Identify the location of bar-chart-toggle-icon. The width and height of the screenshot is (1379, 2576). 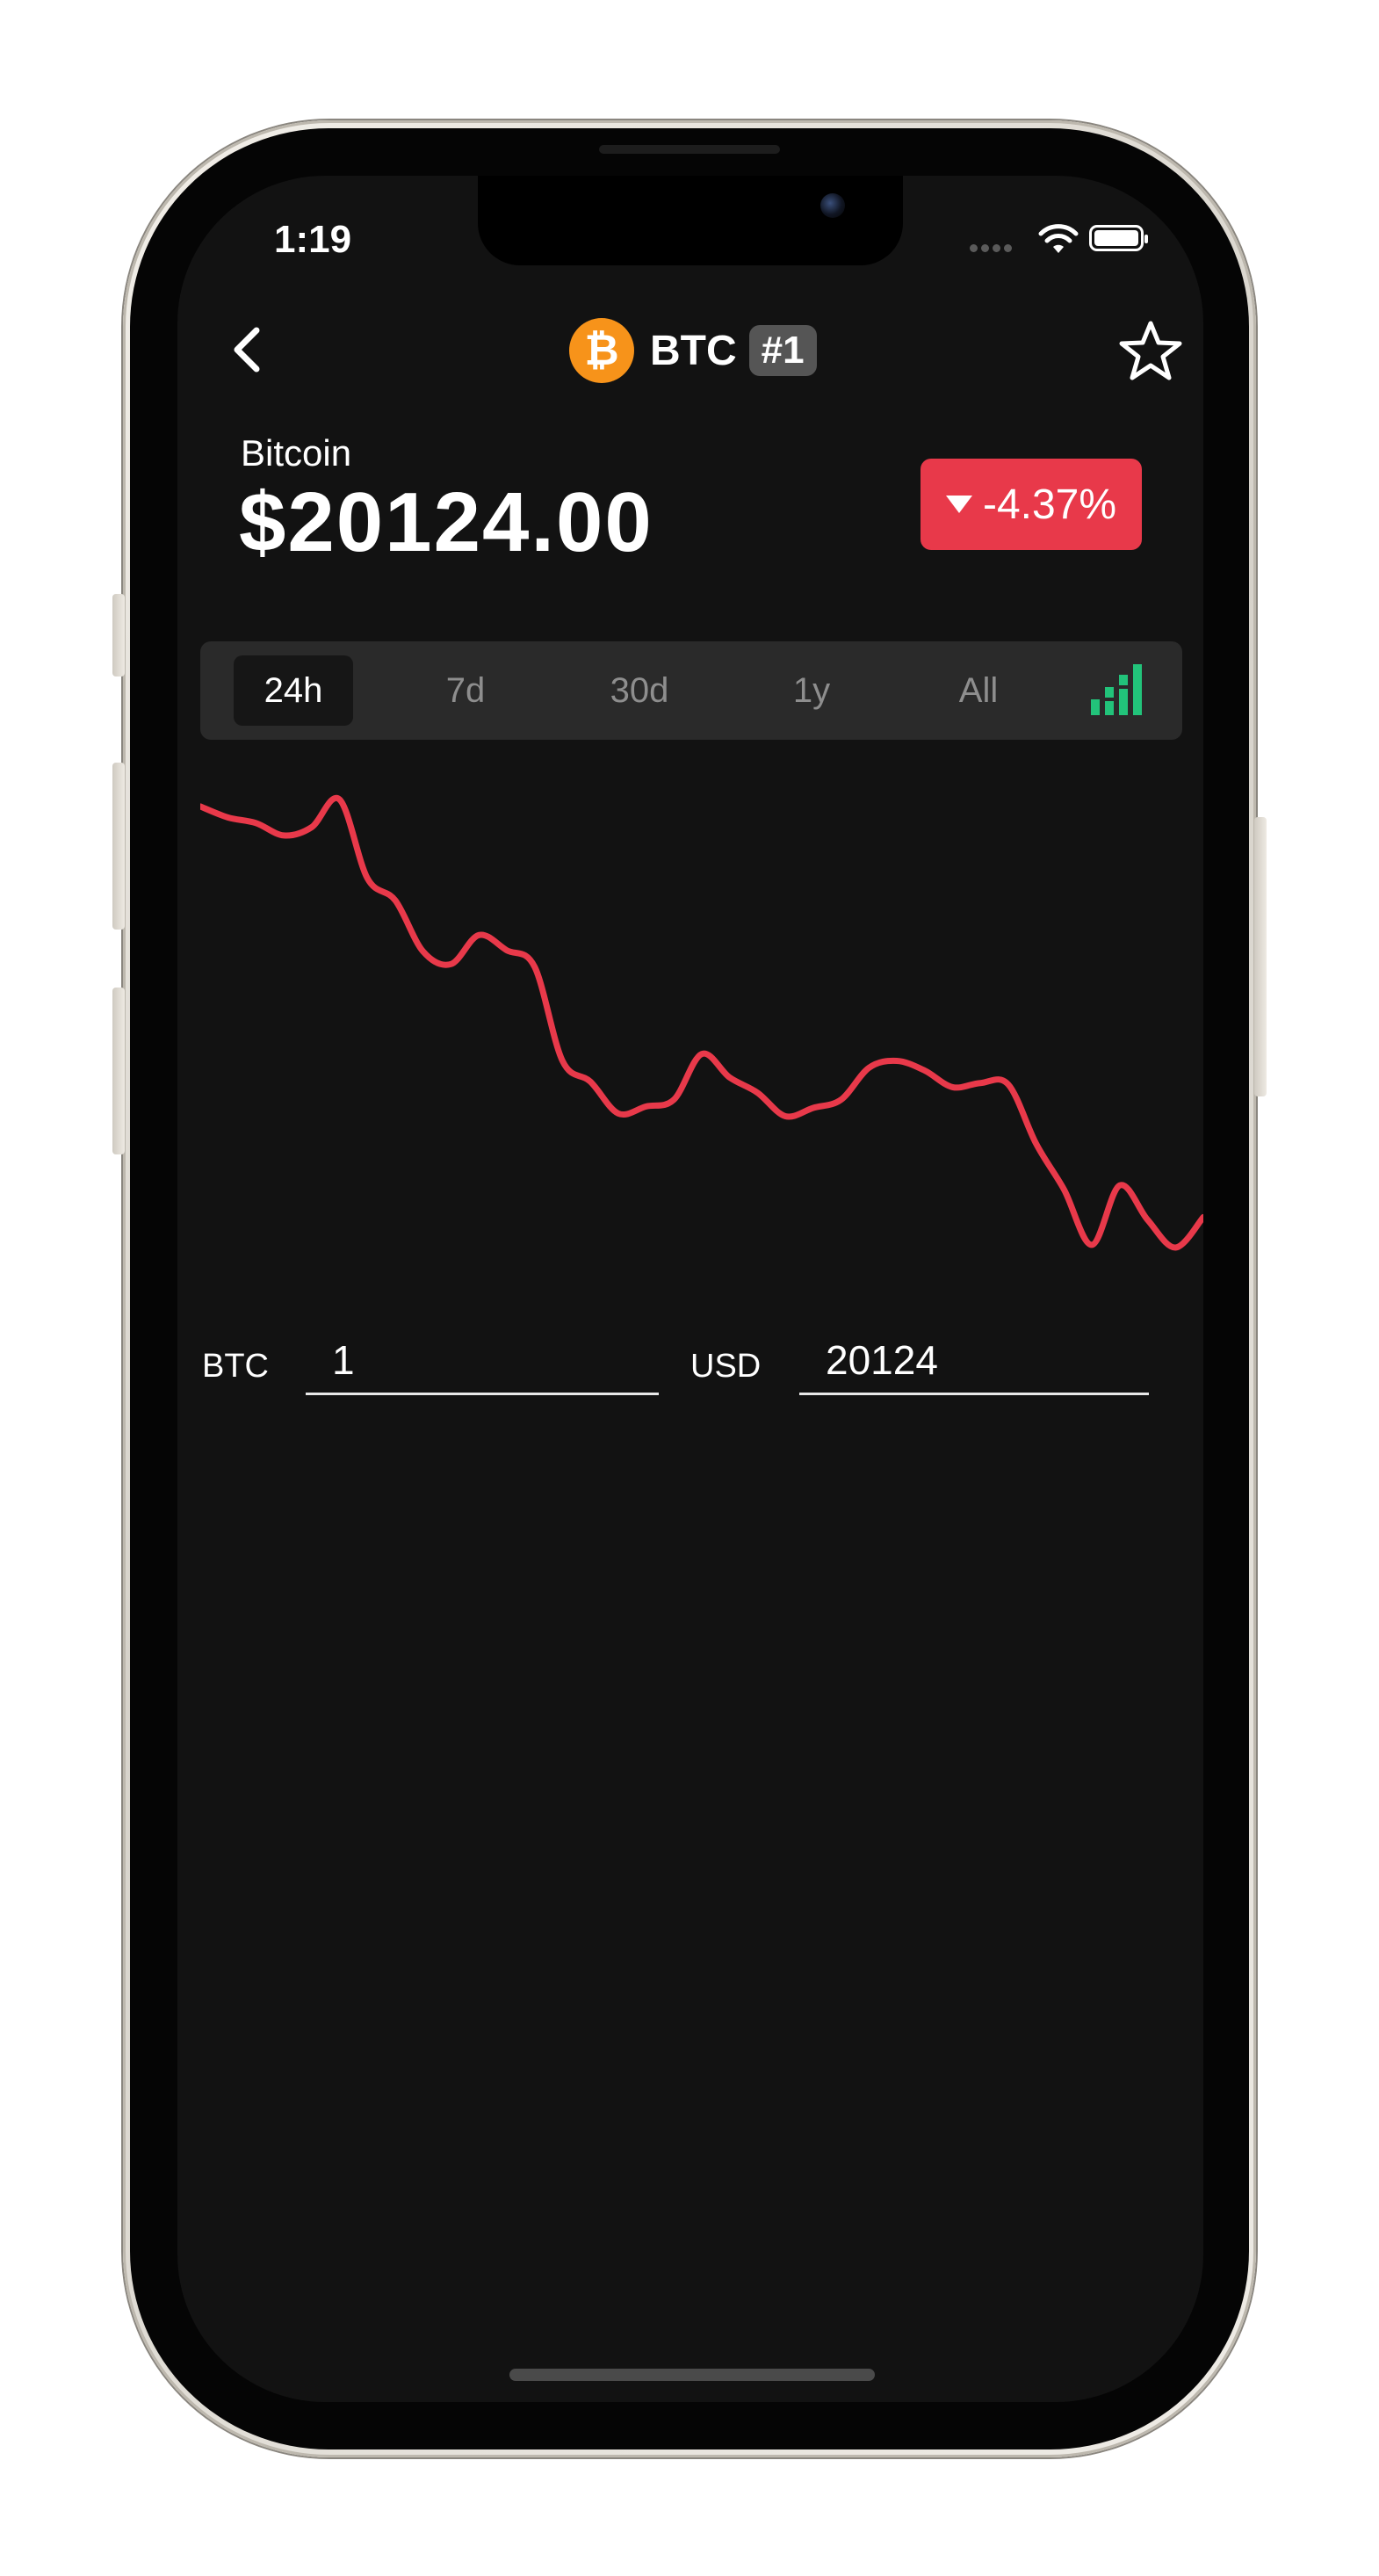
(1118, 689).